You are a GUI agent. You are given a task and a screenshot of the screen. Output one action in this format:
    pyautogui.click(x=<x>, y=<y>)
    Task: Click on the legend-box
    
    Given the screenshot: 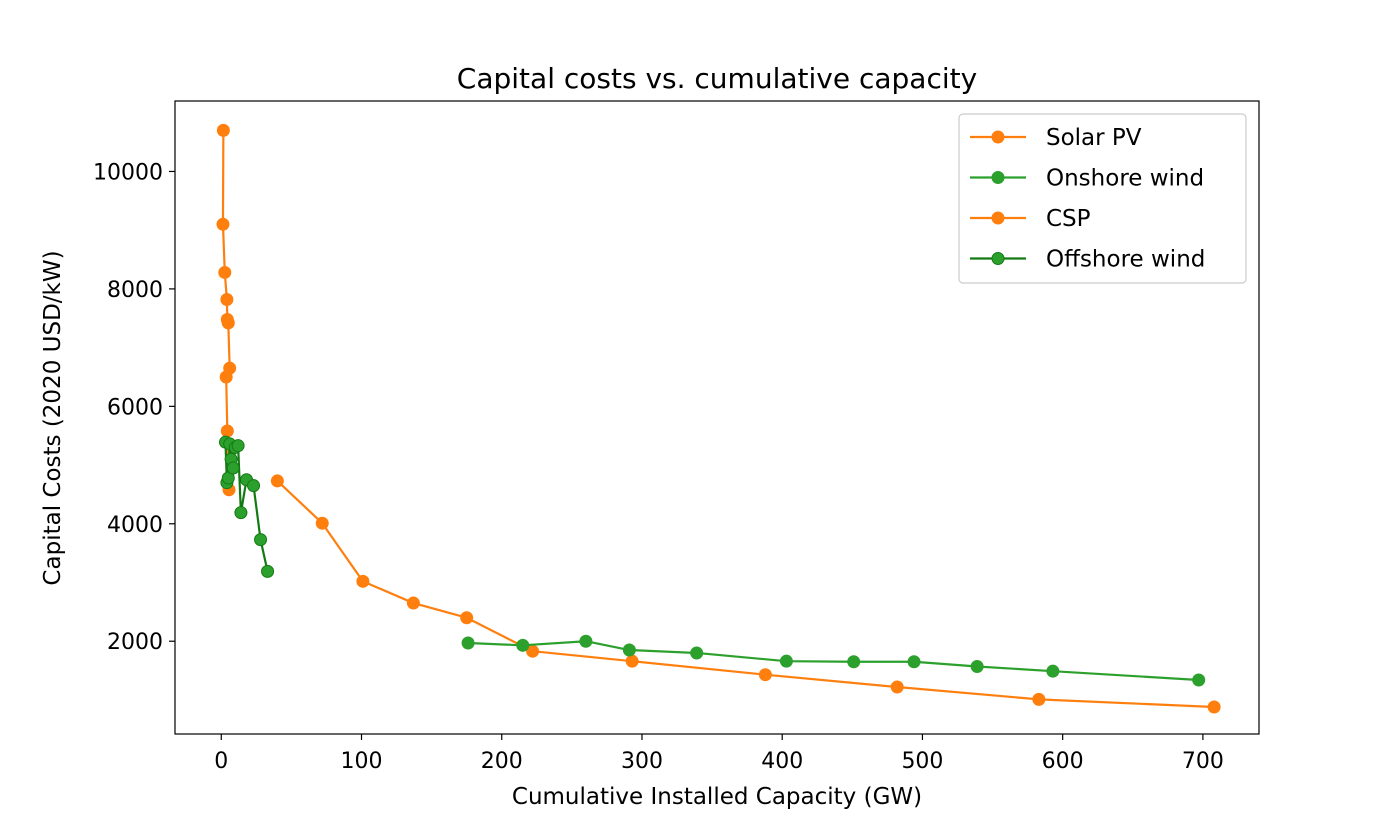 What is the action you would take?
    pyautogui.click(x=1102, y=198)
    